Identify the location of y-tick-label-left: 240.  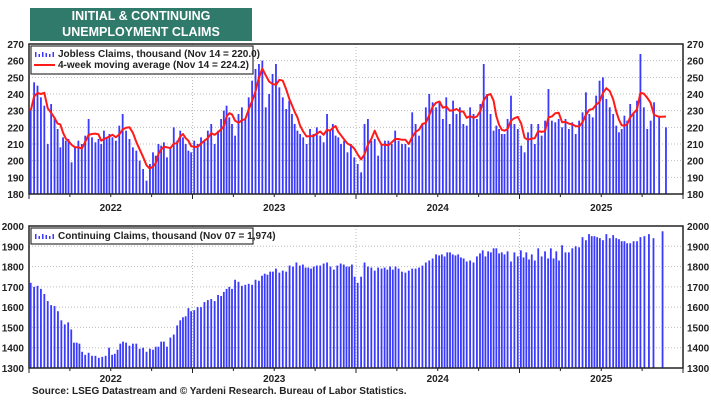
(15, 95).